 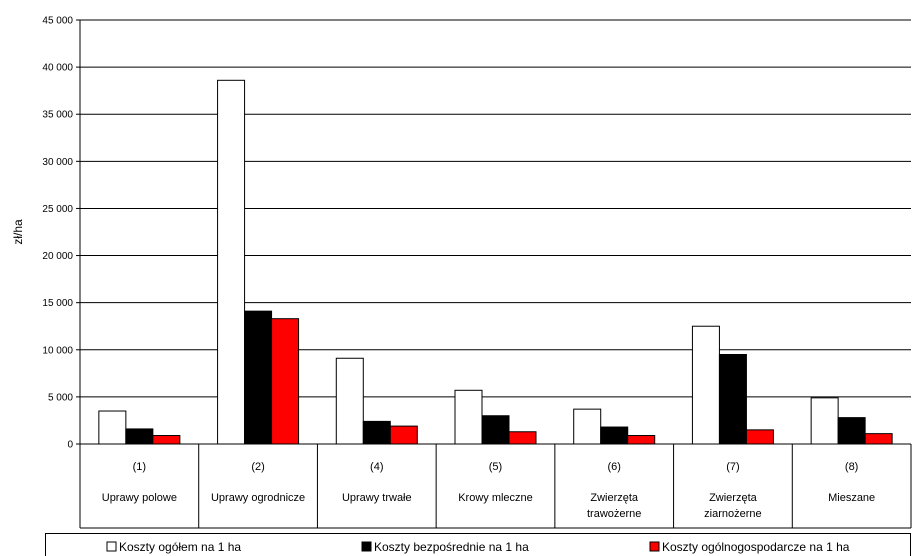 What do you see at coordinates (18, 232) in the screenshot?
I see `y-axis-title: zł/ha` at bounding box center [18, 232].